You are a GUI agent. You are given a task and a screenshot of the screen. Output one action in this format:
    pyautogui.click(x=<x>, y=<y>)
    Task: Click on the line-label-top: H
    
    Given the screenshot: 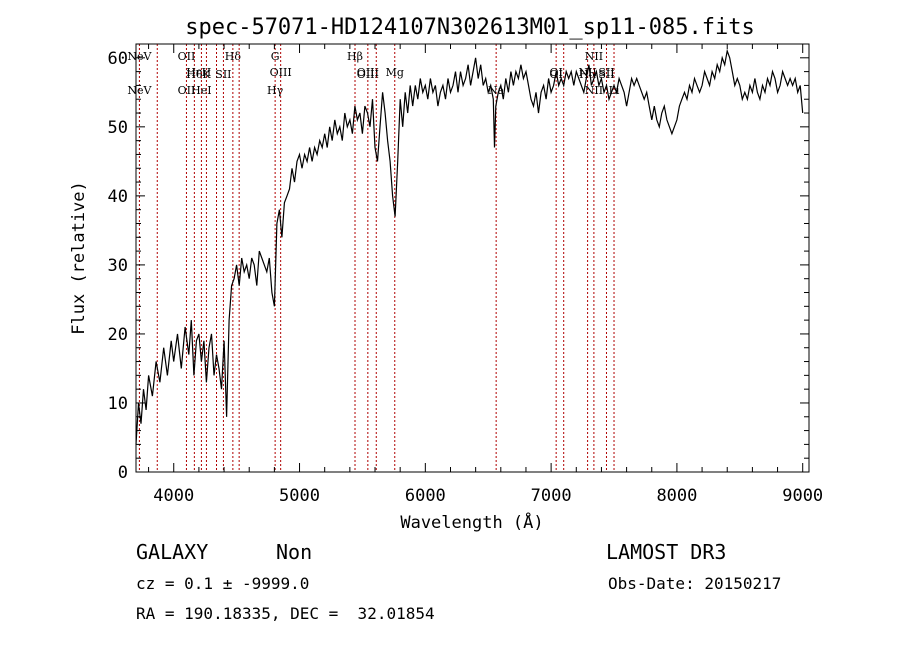 What is the action you would take?
    pyautogui.click(x=207, y=72)
    